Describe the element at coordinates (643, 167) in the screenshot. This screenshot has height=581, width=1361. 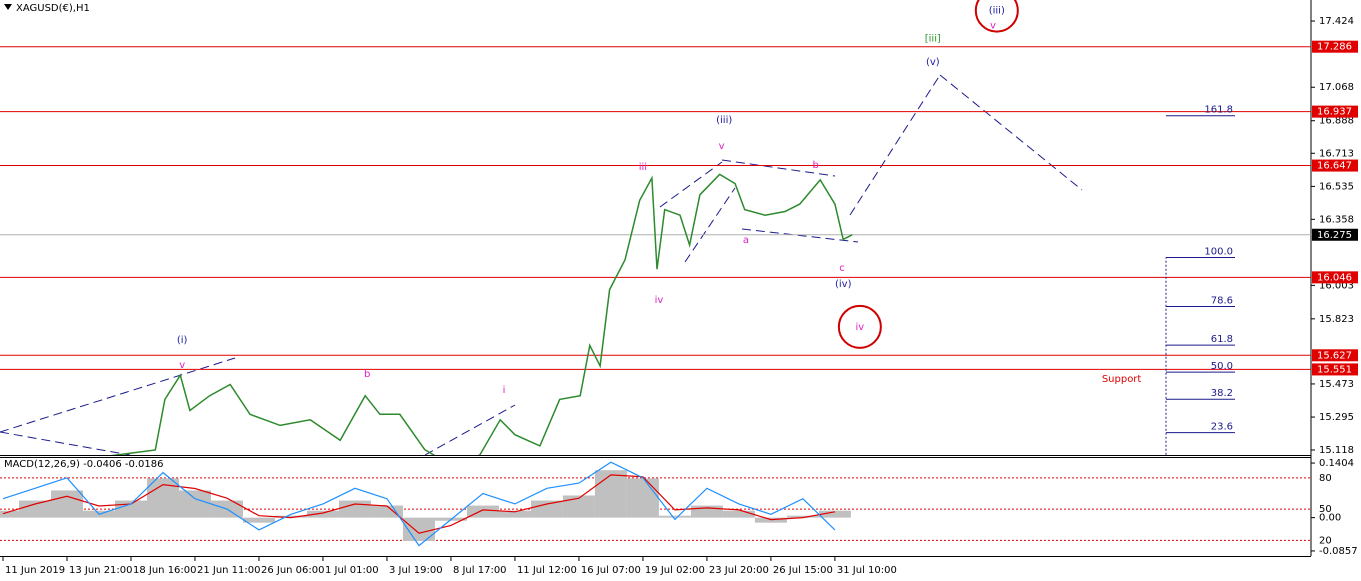
I see `wave-label: iii` at that location.